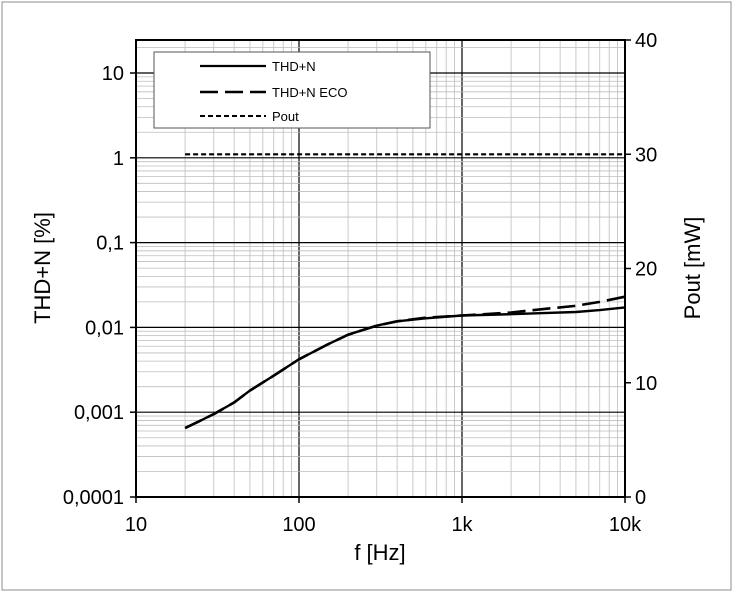 This screenshot has height=592, width=733. Describe the element at coordinates (99, 413) in the screenshot. I see `y-tick-label: 0,001` at that location.